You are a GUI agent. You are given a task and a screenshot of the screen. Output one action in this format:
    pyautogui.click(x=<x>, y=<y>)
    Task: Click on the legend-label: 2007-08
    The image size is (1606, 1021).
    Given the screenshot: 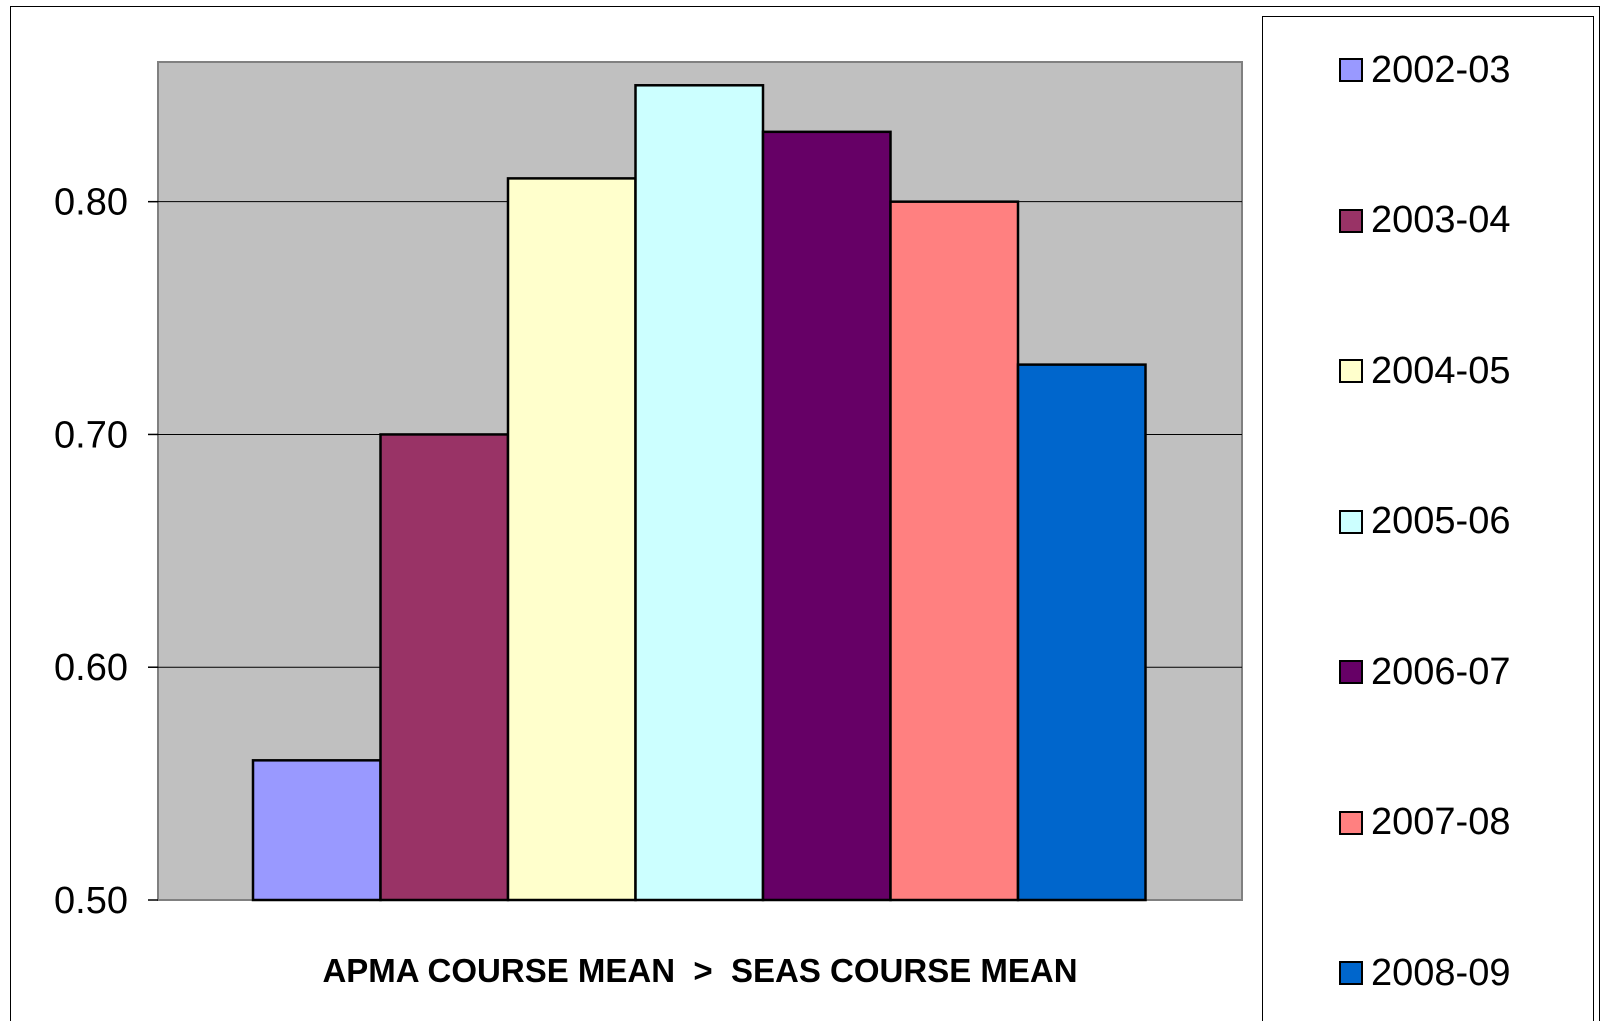 What is the action you would take?
    pyautogui.click(x=1441, y=822)
    